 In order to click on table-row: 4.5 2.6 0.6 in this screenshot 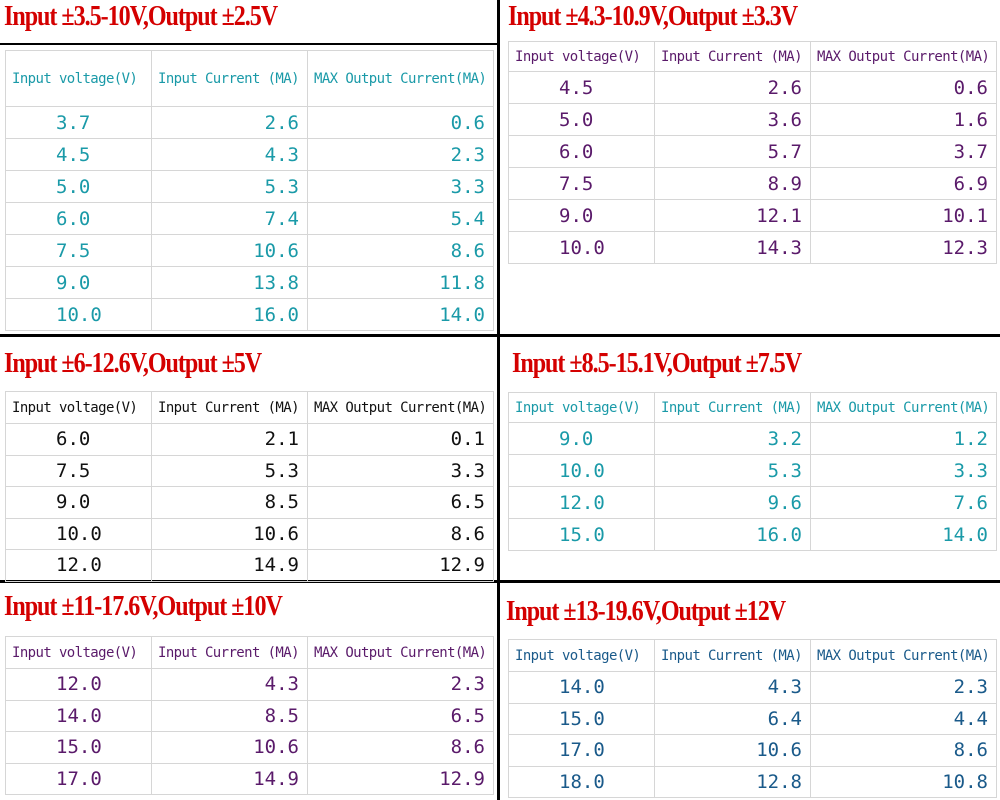, I will do `click(752, 87)`.